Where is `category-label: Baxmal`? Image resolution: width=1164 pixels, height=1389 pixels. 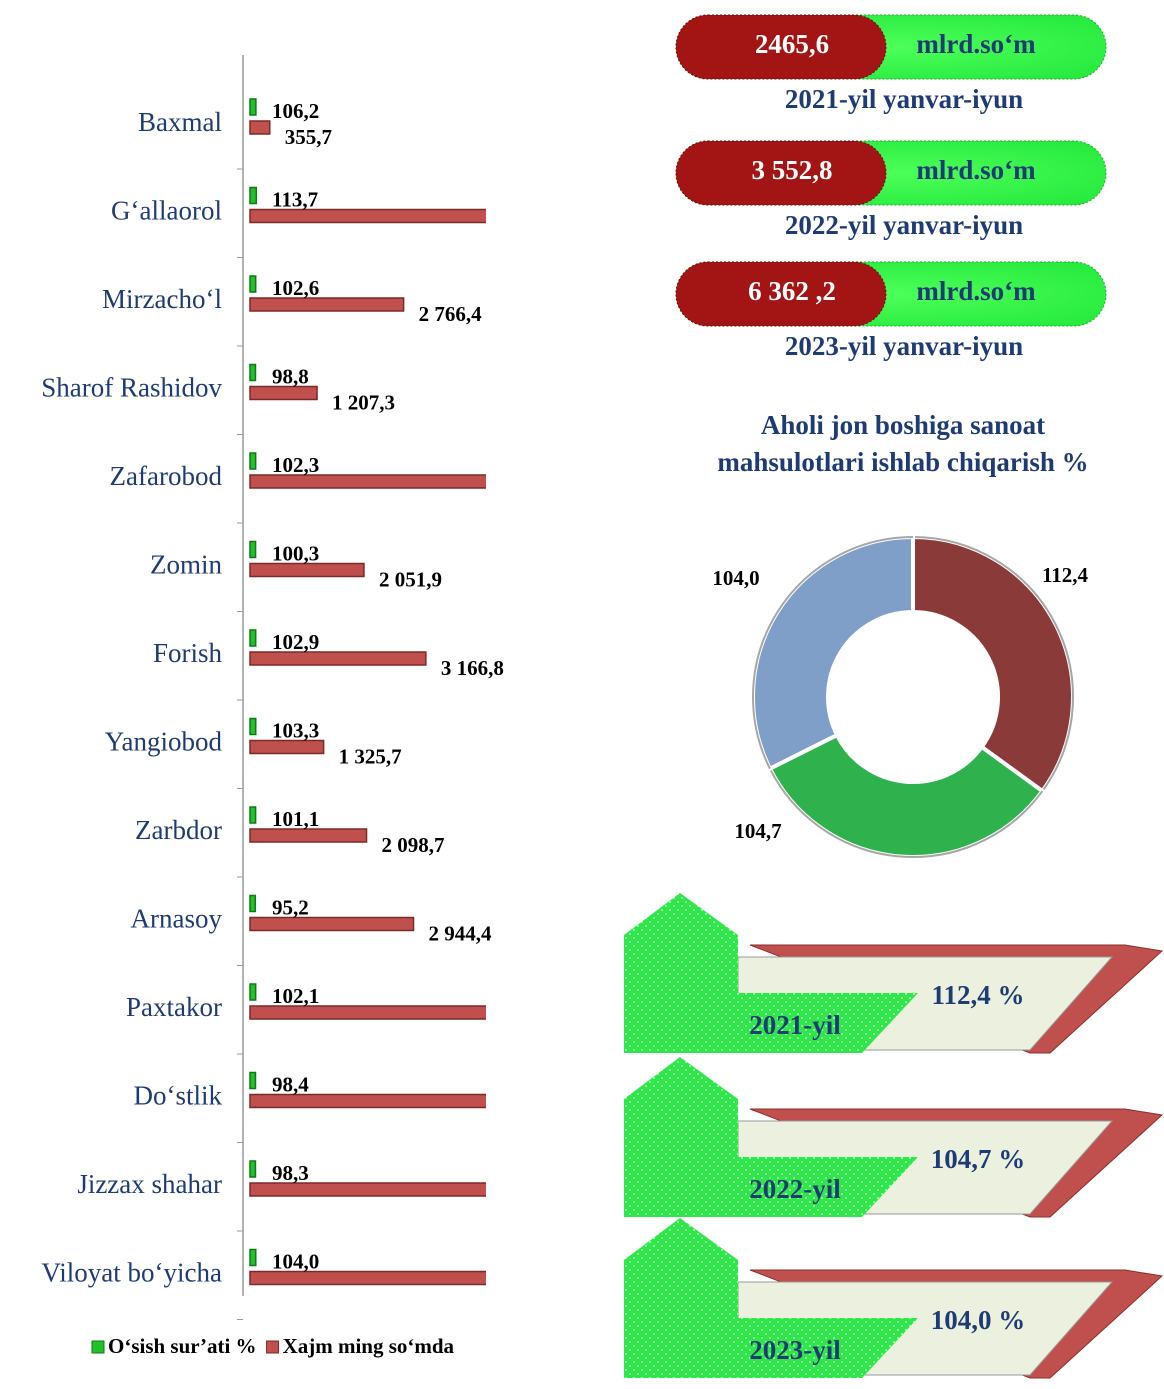 category-label: Baxmal is located at coordinates (180, 122).